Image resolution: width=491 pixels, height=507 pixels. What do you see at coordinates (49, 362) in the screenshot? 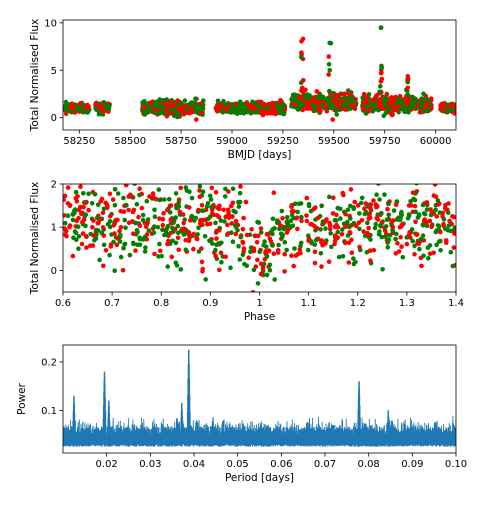
I see `y-tick-label: 0.2` at bounding box center [49, 362].